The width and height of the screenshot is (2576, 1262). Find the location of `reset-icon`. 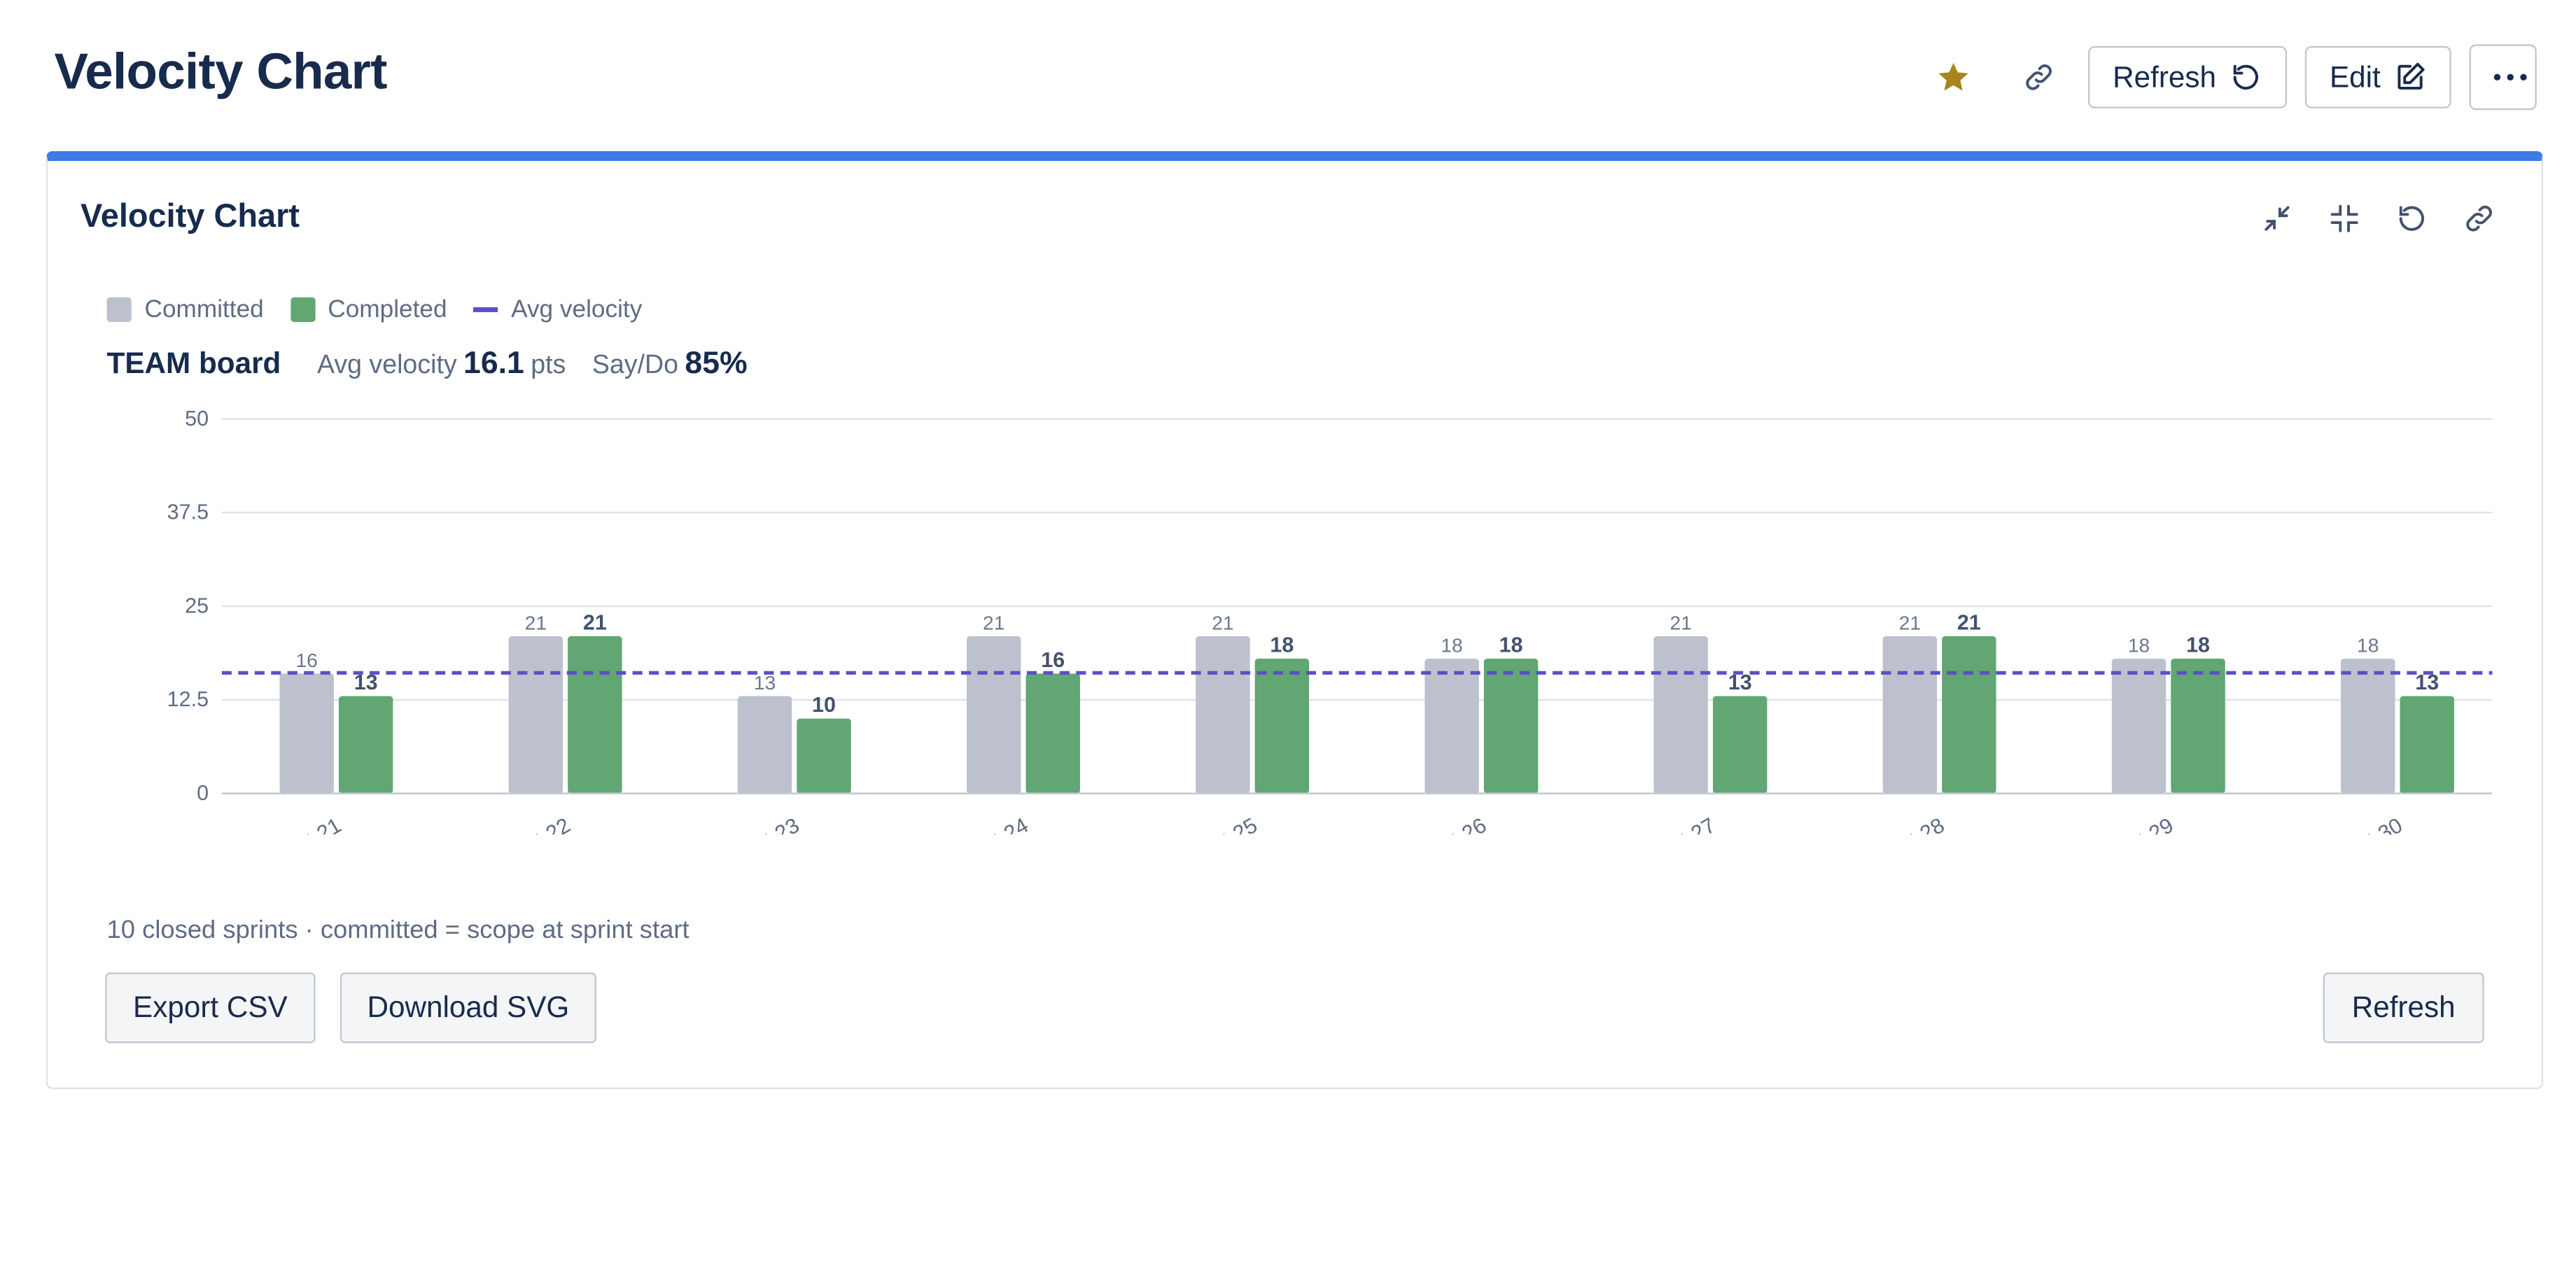

reset-icon is located at coordinates (2411, 219).